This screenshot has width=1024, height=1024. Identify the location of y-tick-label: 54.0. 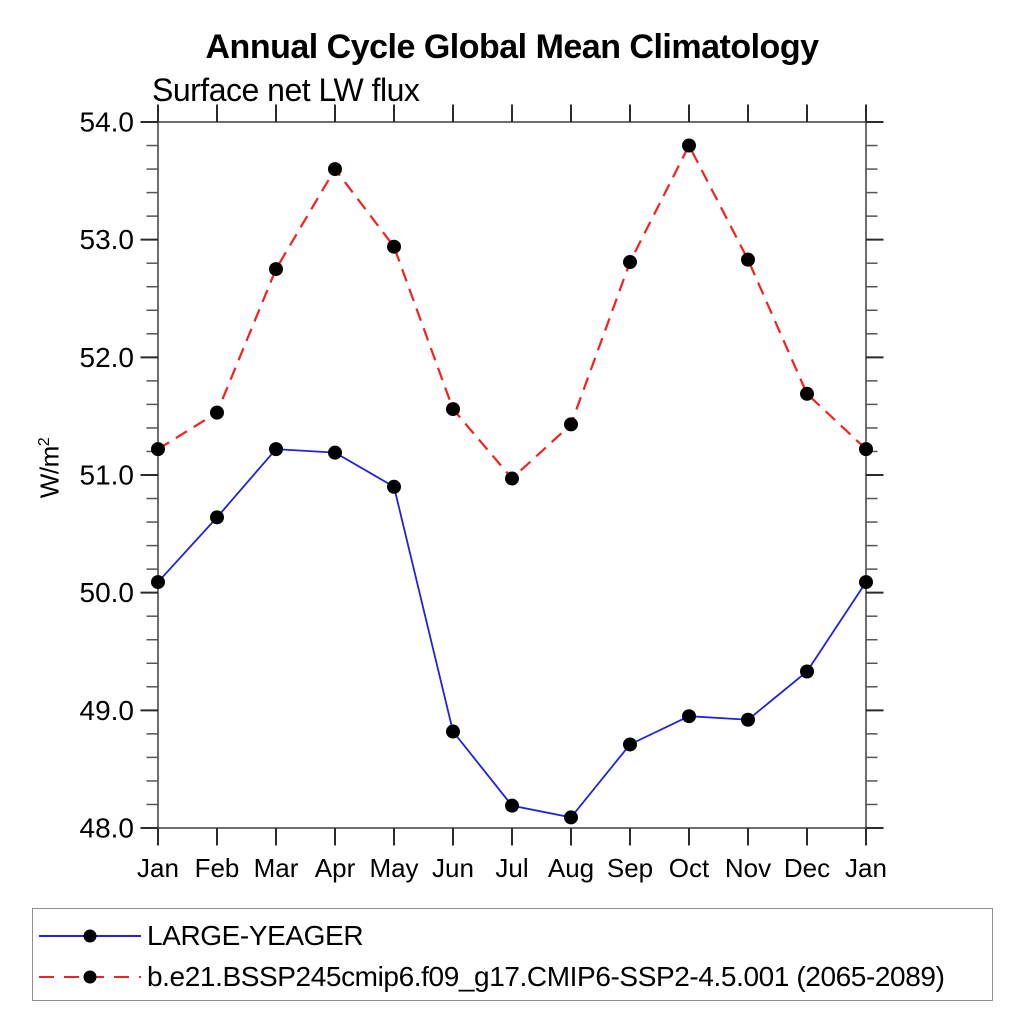
(107, 122).